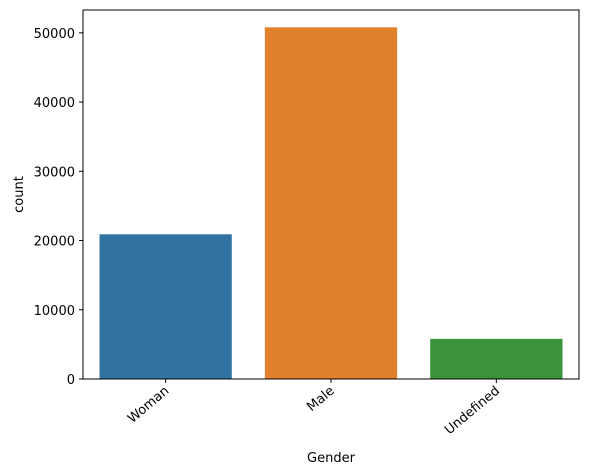  I want to click on bar-woman, so click(165, 306).